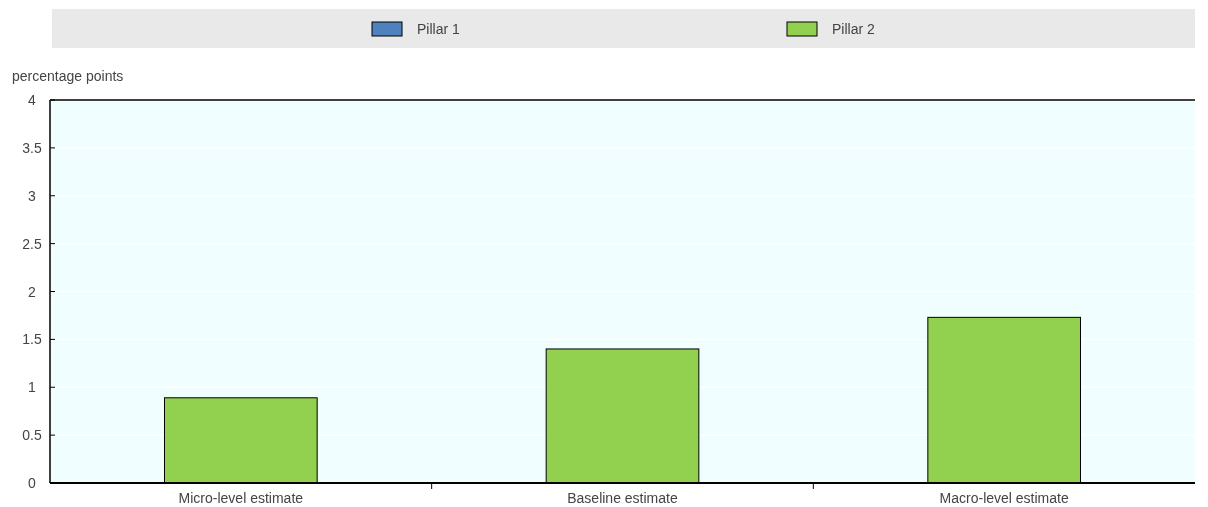 This screenshot has width=1208, height=507. I want to click on x-tick-label: Micro-level estimate, so click(241, 498).